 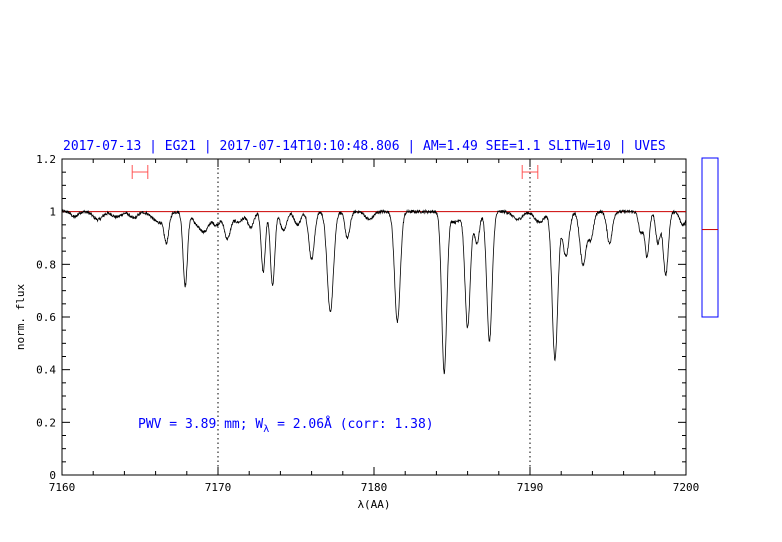 I want to click on side-bar-frame, so click(x=710, y=237).